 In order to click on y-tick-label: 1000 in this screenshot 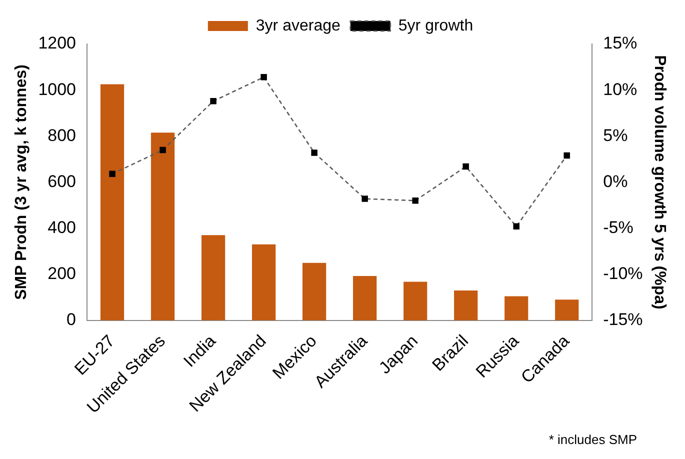, I will do `click(57, 89)`.